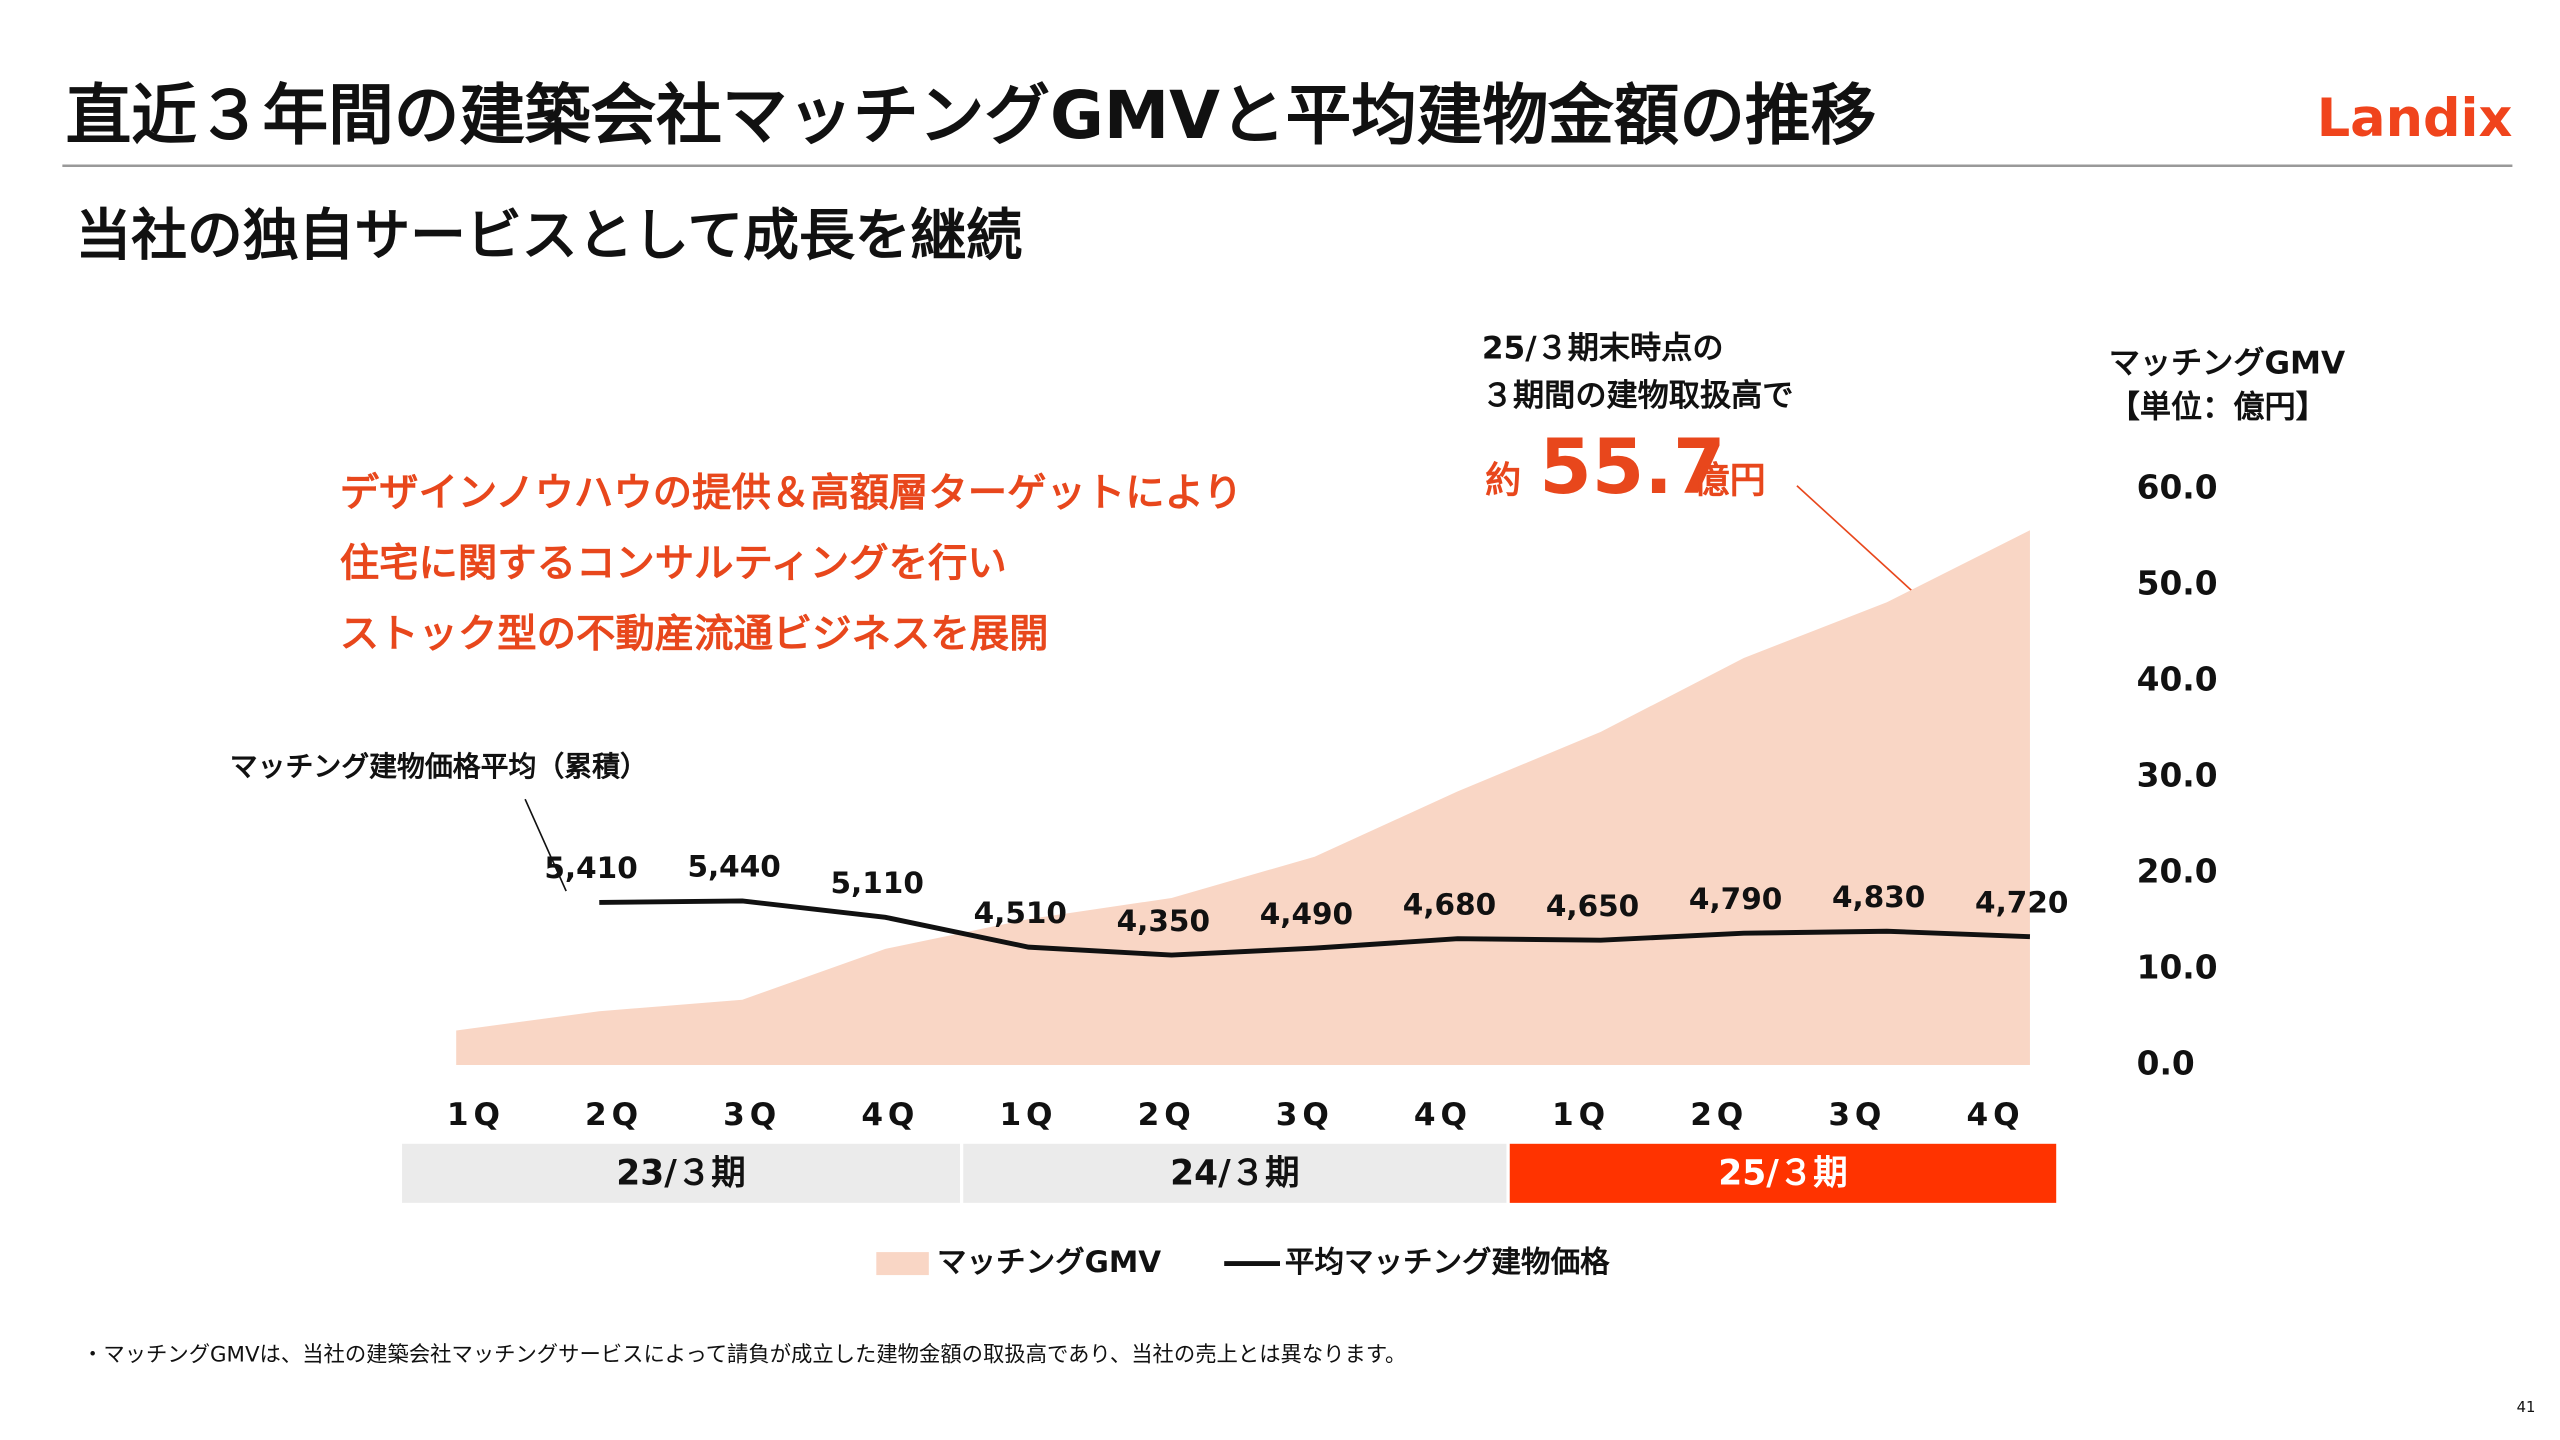 This screenshot has height=1440, width=2560. I want to click on callout-line: ストック型の不動産流通ビジネスを展開, so click(694, 634).